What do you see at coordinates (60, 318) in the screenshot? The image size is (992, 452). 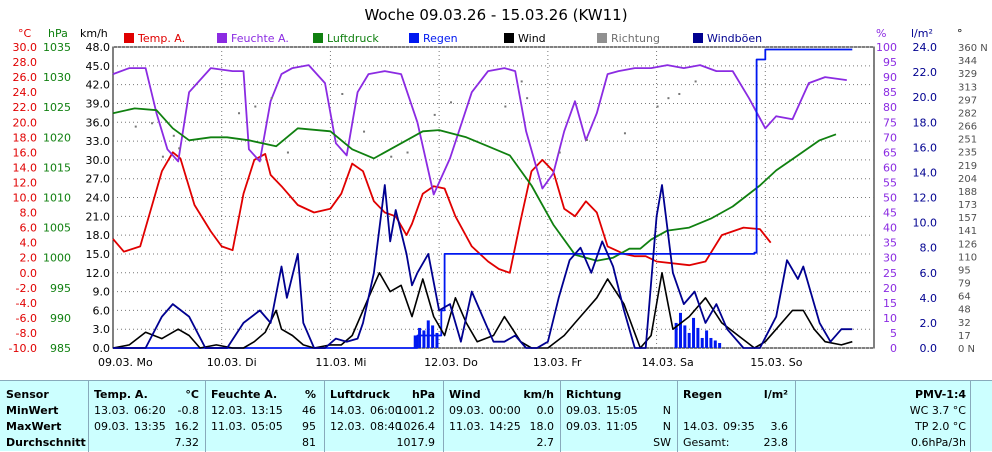 I see `tick-press: 990` at bounding box center [60, 318].